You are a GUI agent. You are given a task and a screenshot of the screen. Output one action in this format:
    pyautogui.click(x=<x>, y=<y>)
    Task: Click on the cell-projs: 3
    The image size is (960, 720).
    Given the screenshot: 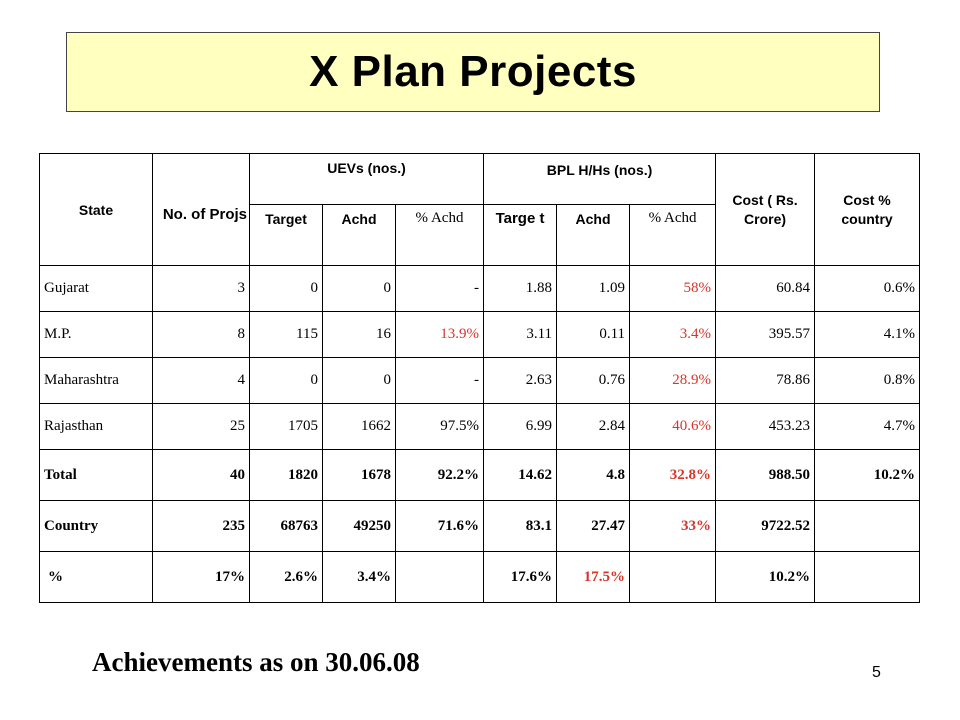 What is the action you would take?
    pyautogui.click(x=201, y=288)
    